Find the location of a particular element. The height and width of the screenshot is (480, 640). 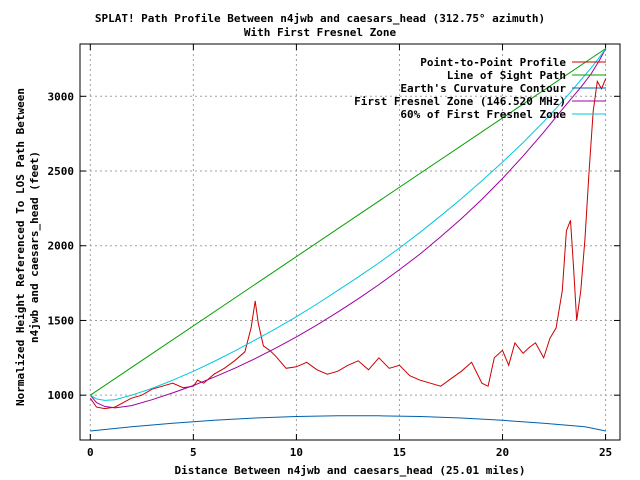

legend-label-2: Line of Sight Path is located at coordinates (506, 75).